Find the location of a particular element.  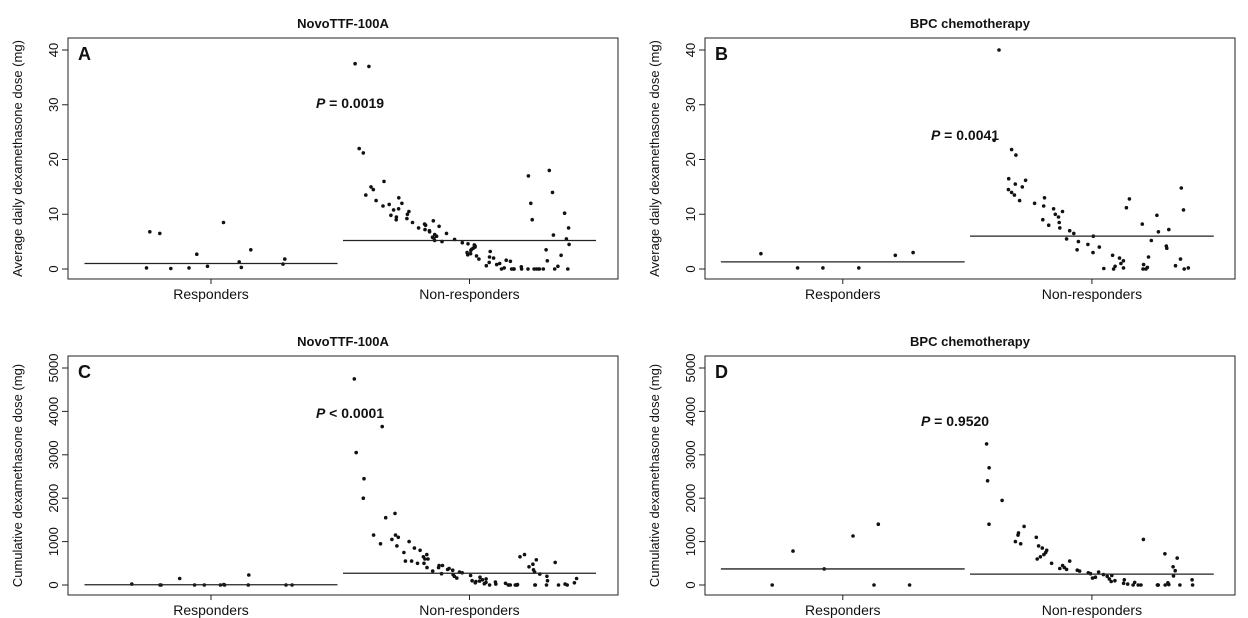

y-tick-label: 0 is located at coordinates (690, 584).